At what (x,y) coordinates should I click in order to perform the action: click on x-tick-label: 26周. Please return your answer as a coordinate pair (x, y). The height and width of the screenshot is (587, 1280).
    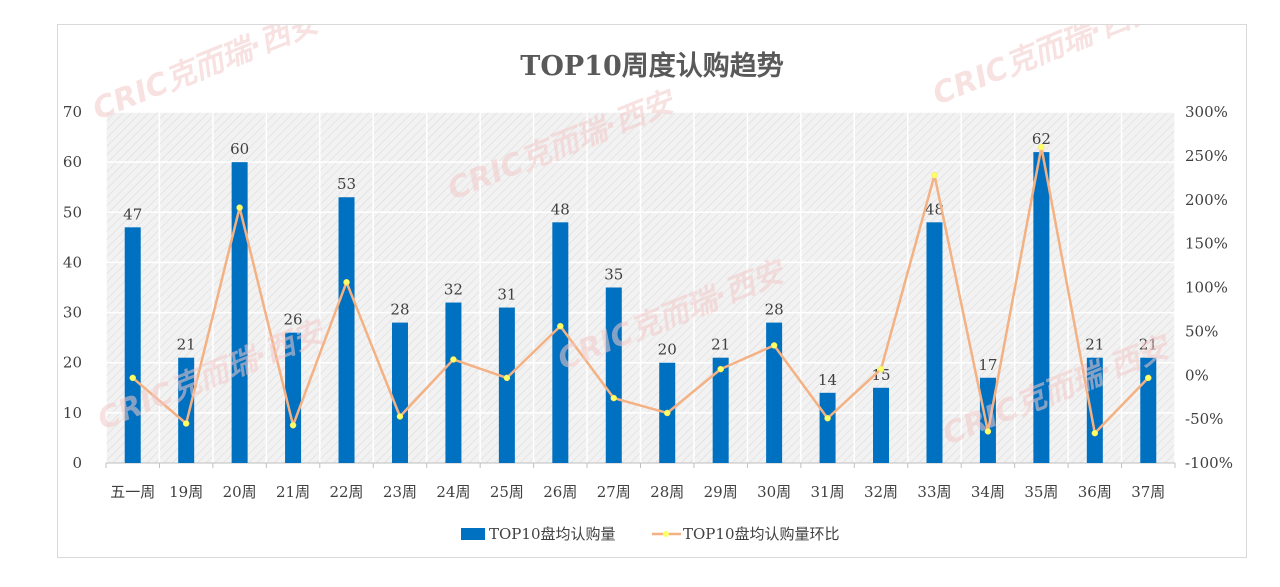
    Looking at the image, I should click on (560, 492).